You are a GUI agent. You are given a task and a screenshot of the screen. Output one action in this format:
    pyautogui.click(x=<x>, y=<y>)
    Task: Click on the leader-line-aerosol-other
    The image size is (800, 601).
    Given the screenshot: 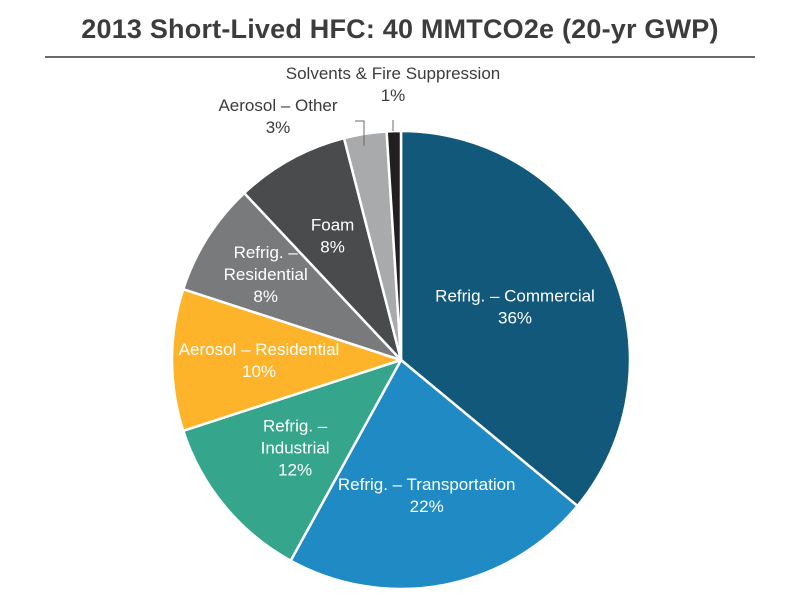 What is the action you would take?
    pyautogui.click(x=360, y=133)
    